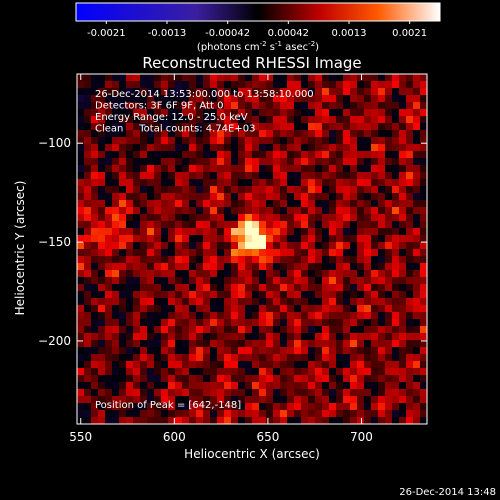  What do you see at coordinates (361, 437) in the screenshot?
I see `x-tick-label: 700` at bounding box center [361, 437].